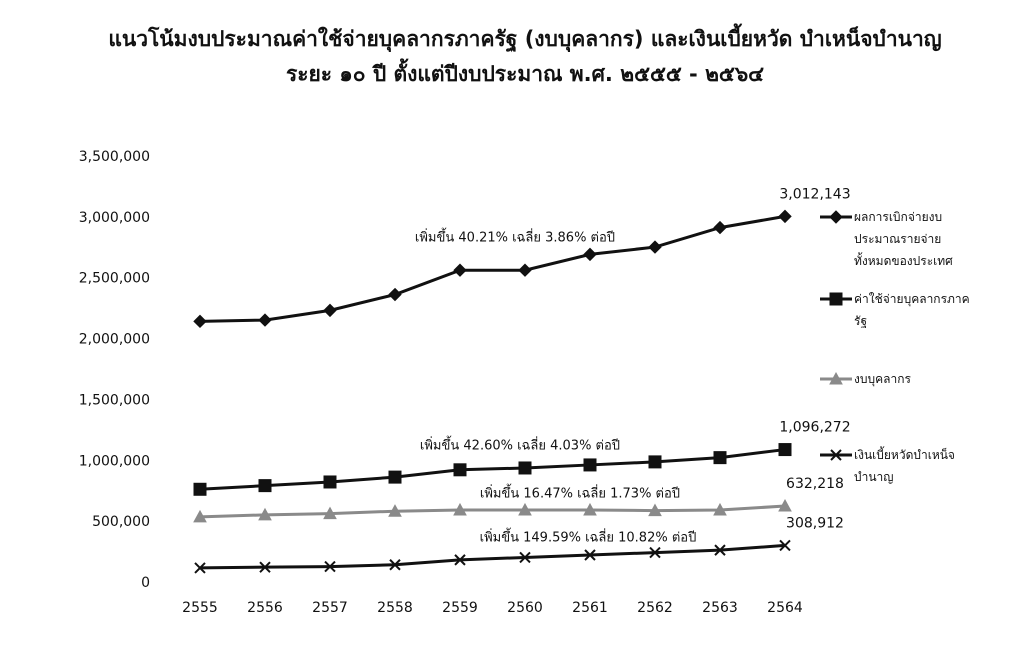  What do you see at coordinates (114, 400) in the screenshot?
I see `y-tick-label: 1,500,000` at bounding box center [114, 400].